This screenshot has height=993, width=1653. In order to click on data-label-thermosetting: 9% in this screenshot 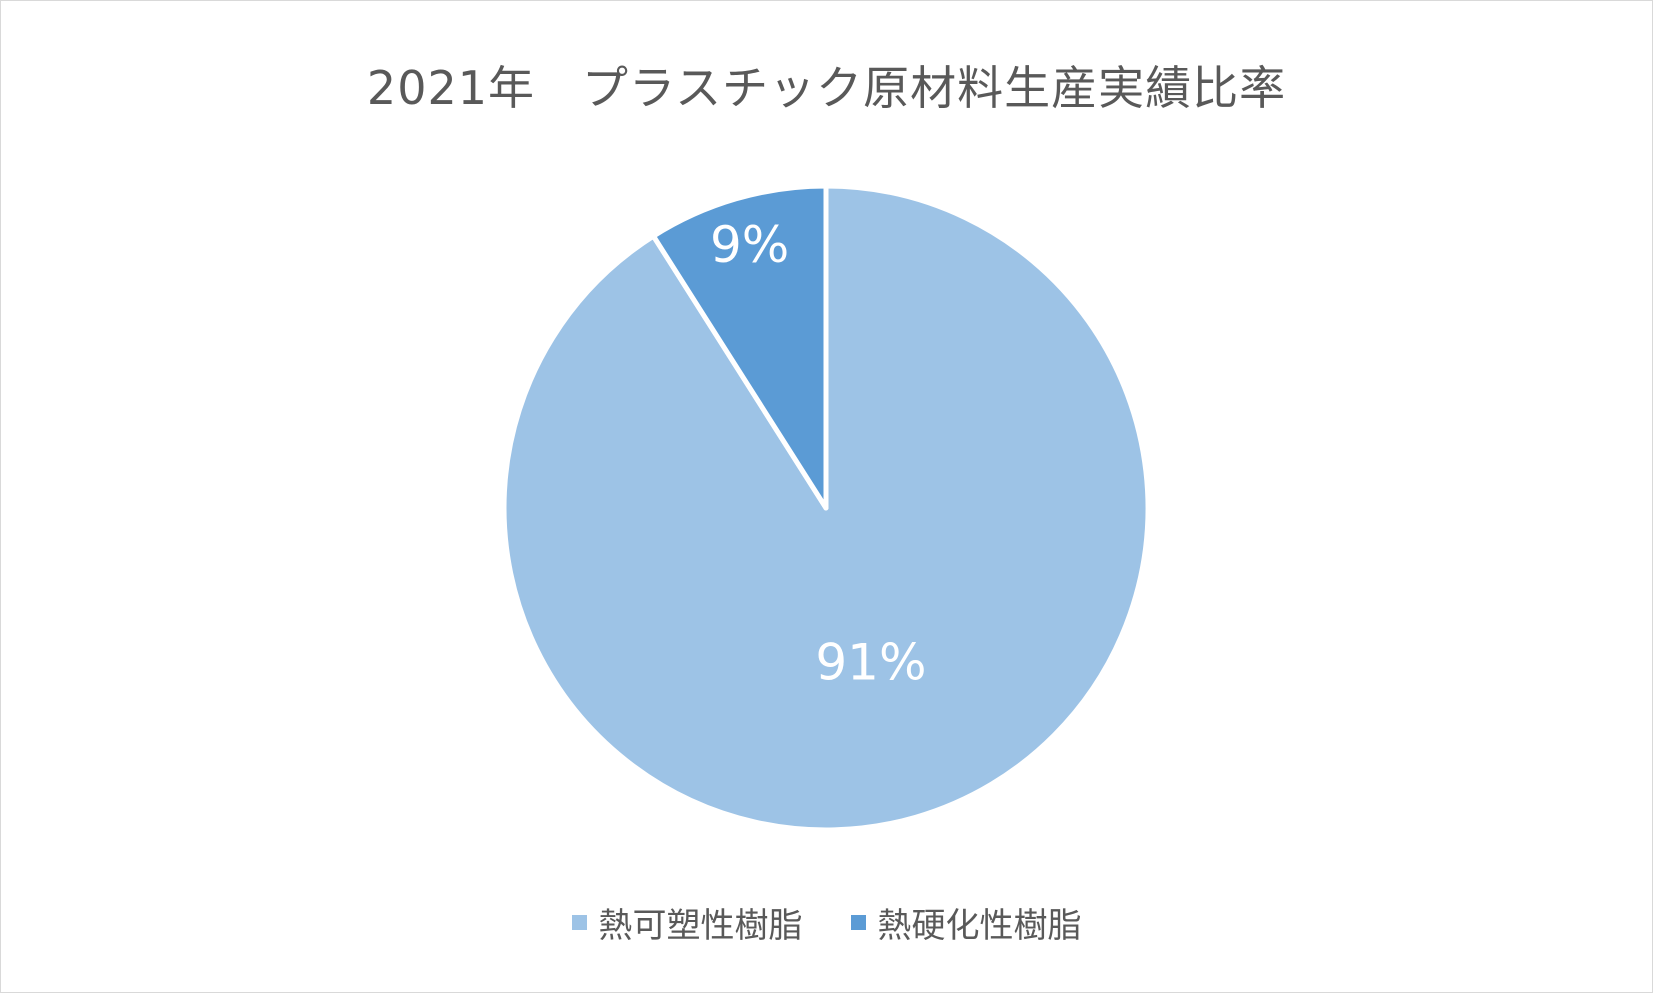, I will do `click(749, 245)`.